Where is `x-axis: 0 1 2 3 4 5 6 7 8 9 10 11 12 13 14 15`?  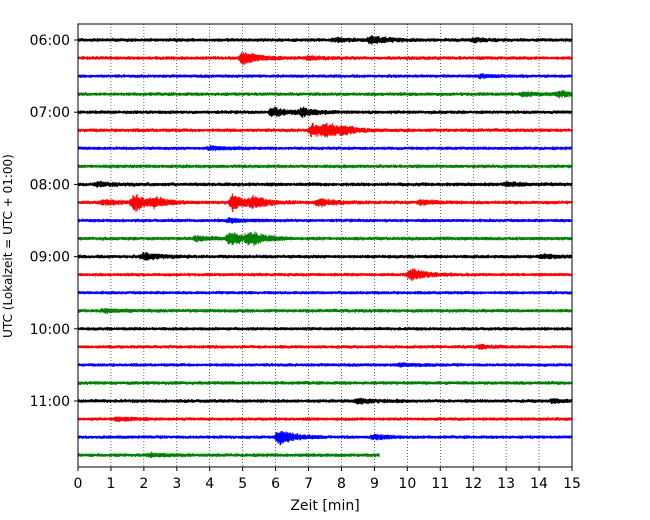
x-axis: 0 1 2 3 4 5 6 7 8 9 10 11 12 13 14 15 is located at coordinates (327, 479).